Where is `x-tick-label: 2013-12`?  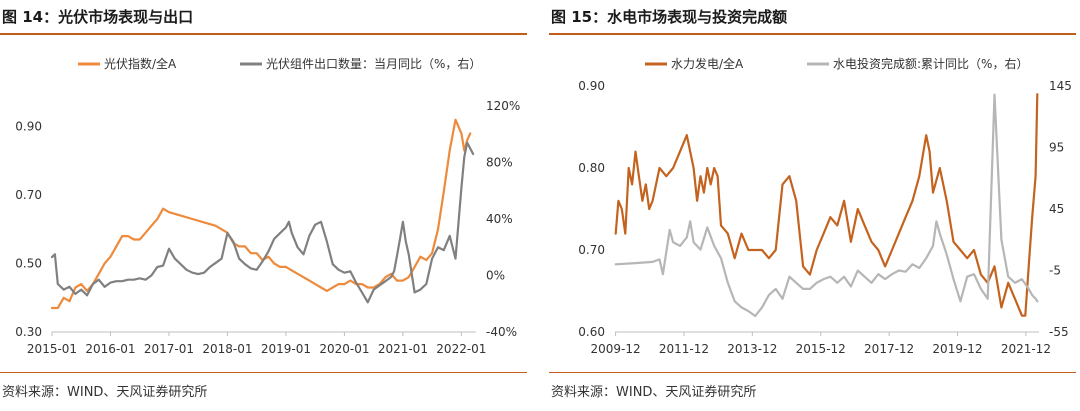 x-tick-label: 2013-12 is located at coordinates (752, 349).